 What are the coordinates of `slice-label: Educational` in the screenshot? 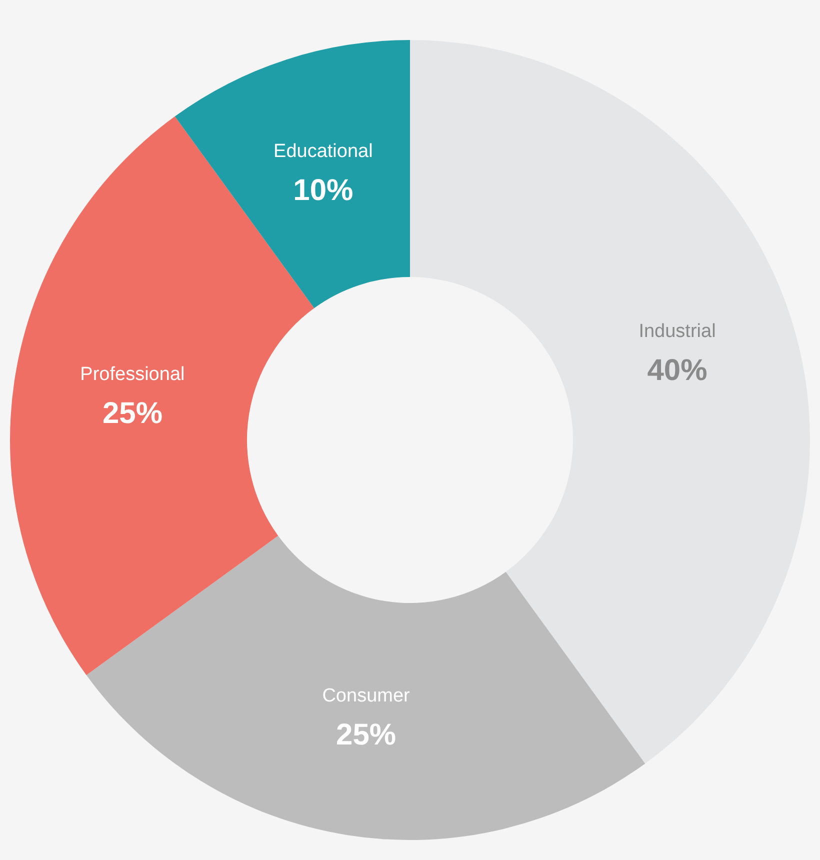 It's located at (323, 151).